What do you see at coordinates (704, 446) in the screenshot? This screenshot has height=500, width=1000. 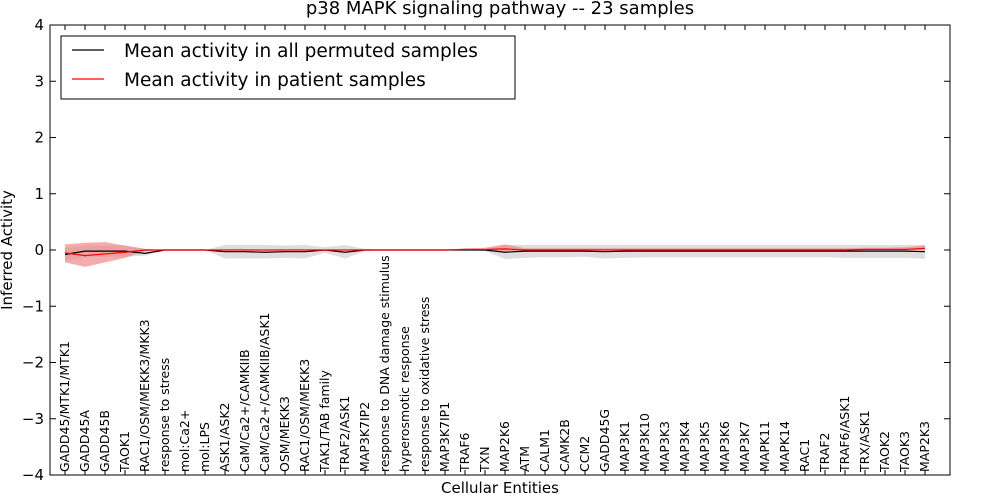 I see `x-category-label: MAP3K5` at bounding box center [704, 446].